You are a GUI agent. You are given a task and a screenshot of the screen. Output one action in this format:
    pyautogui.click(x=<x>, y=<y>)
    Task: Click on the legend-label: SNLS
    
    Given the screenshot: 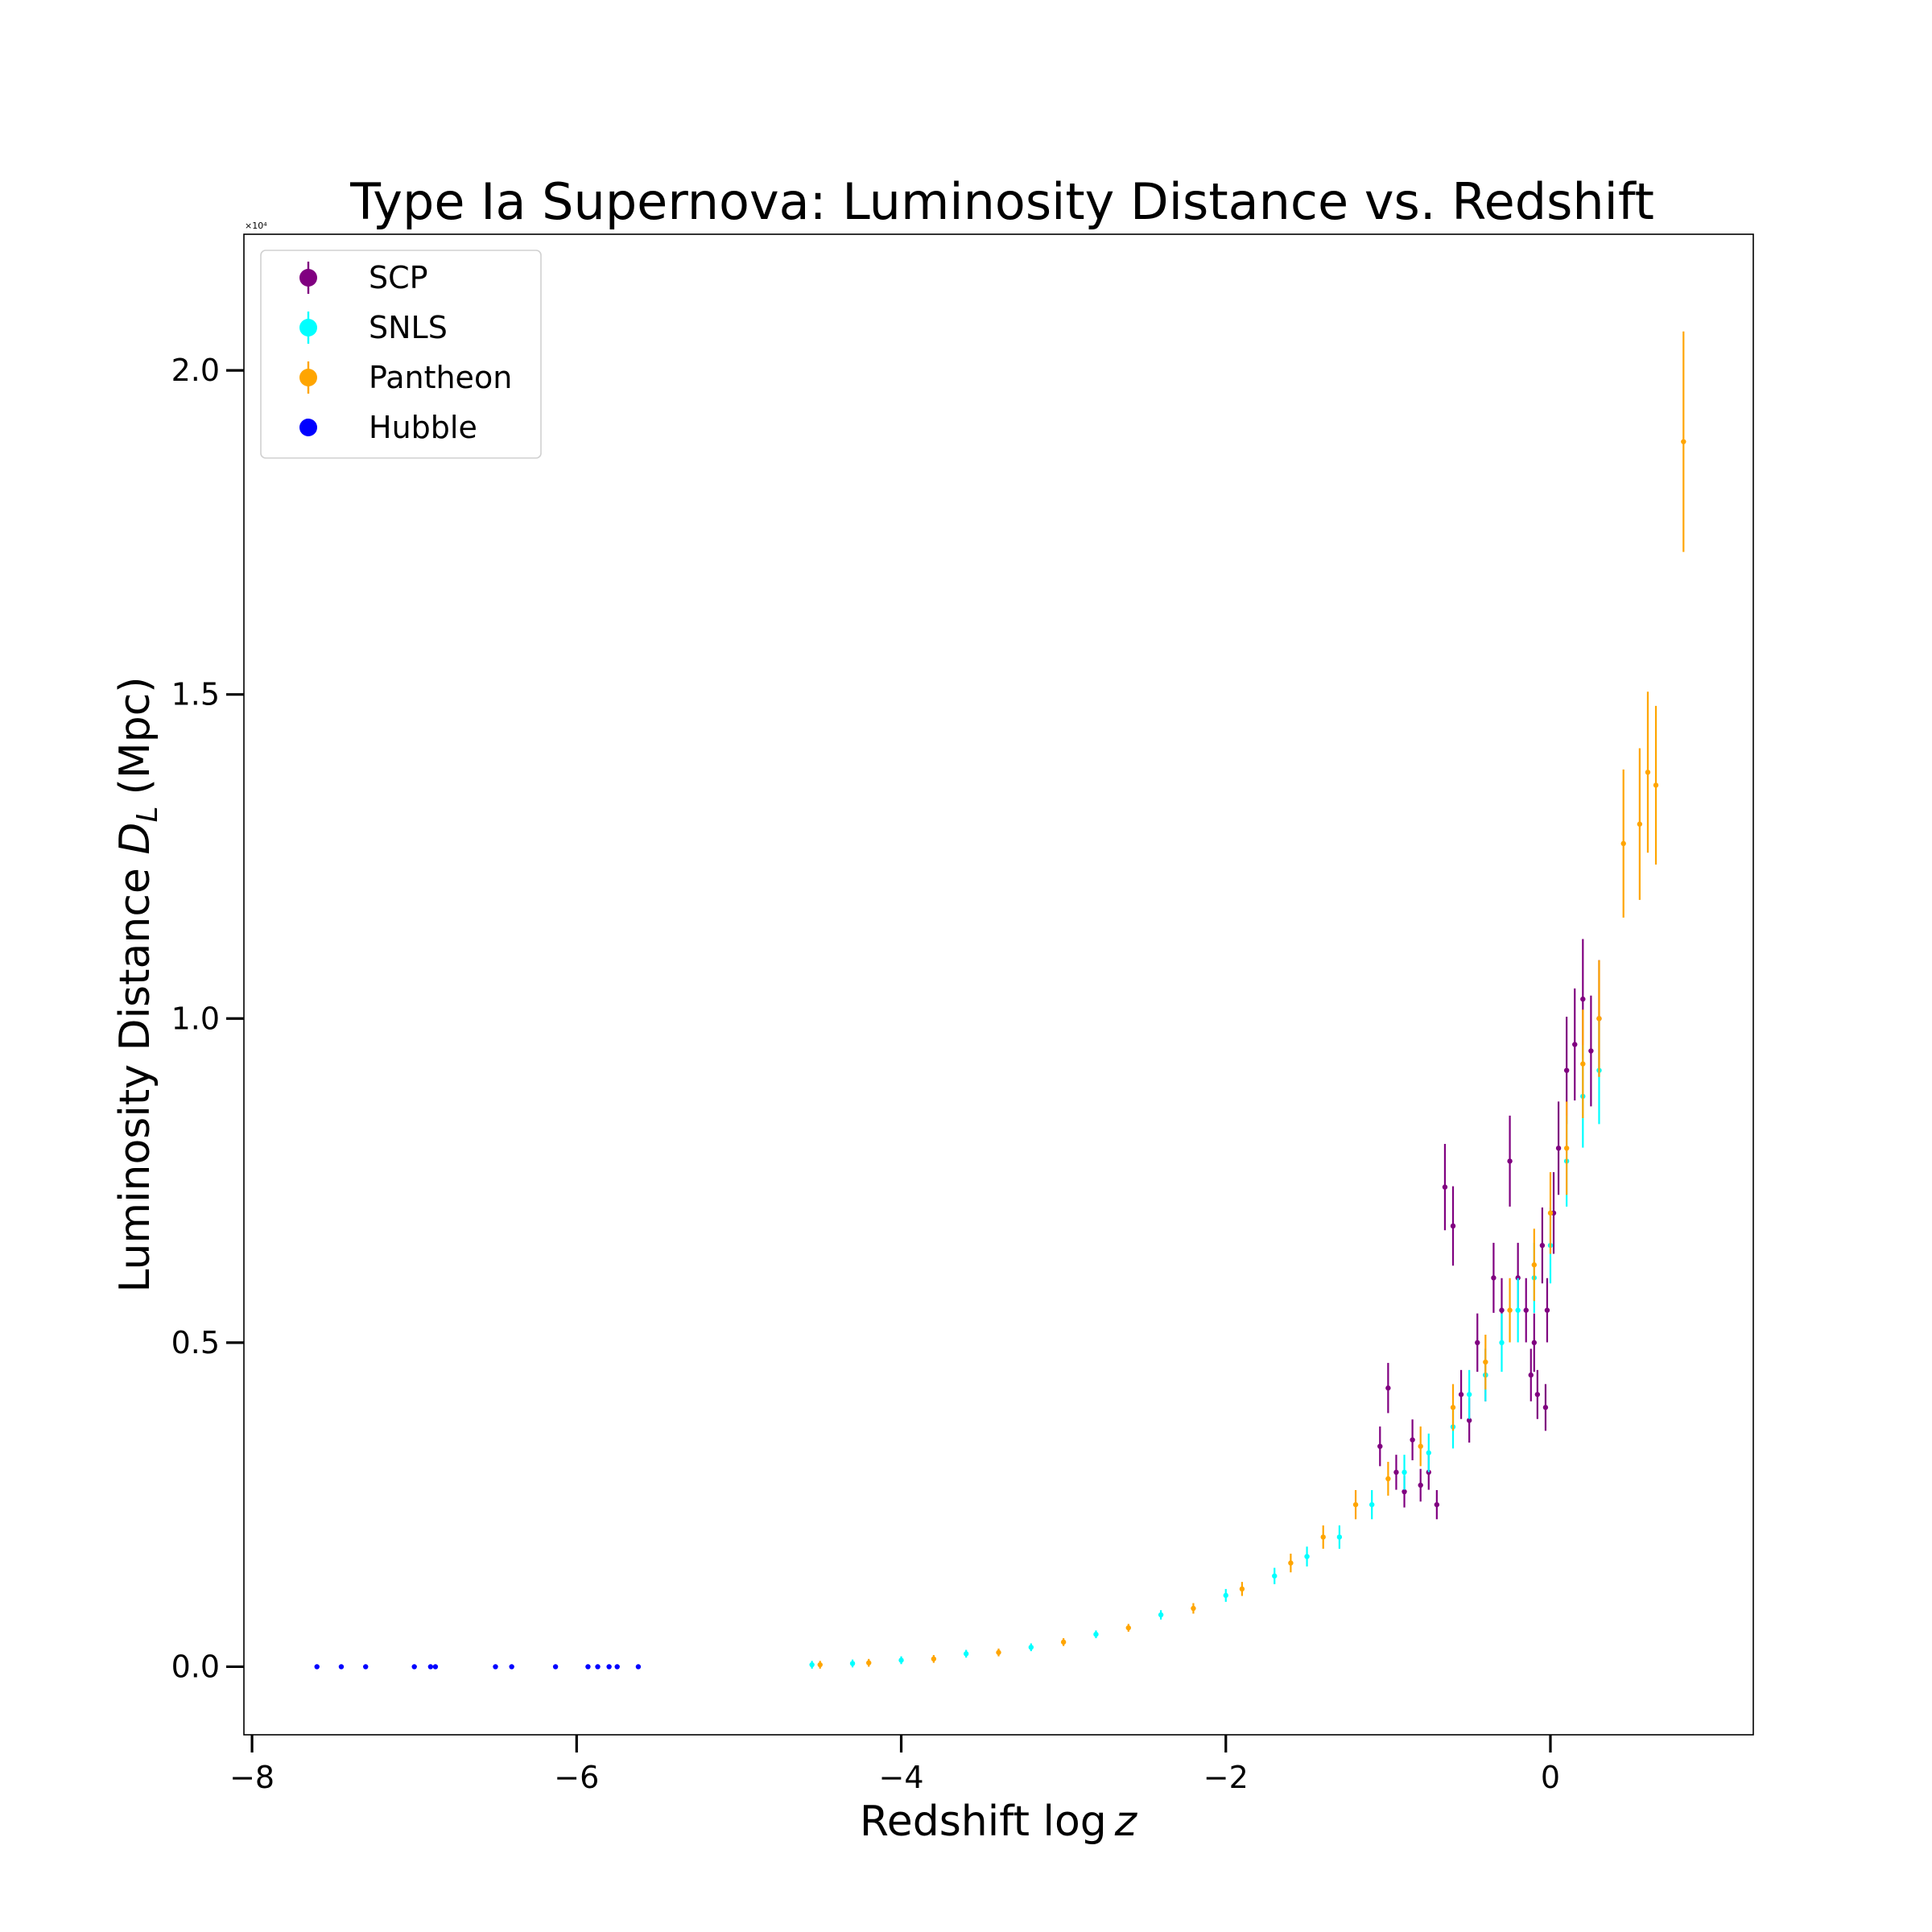 What is the action you would take?
    pyautogui.click(x=408, y=327)
    